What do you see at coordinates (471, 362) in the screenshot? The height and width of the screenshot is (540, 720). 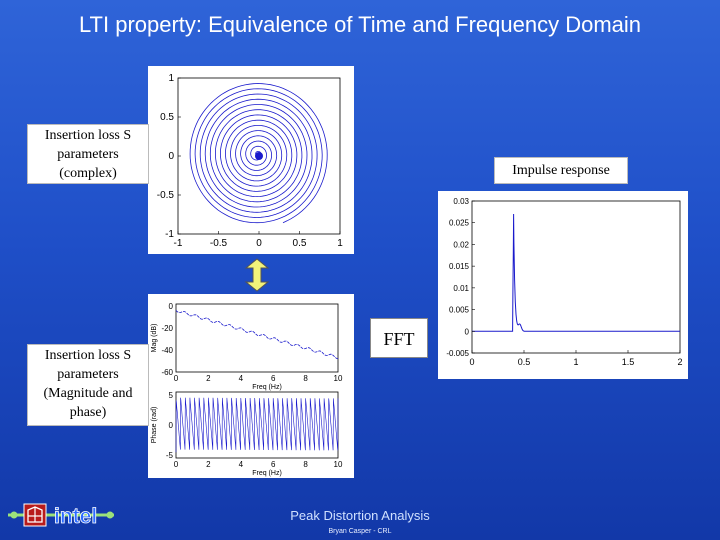 I see `impulse-xtick-label: 0` at bounding box center [471, 362].